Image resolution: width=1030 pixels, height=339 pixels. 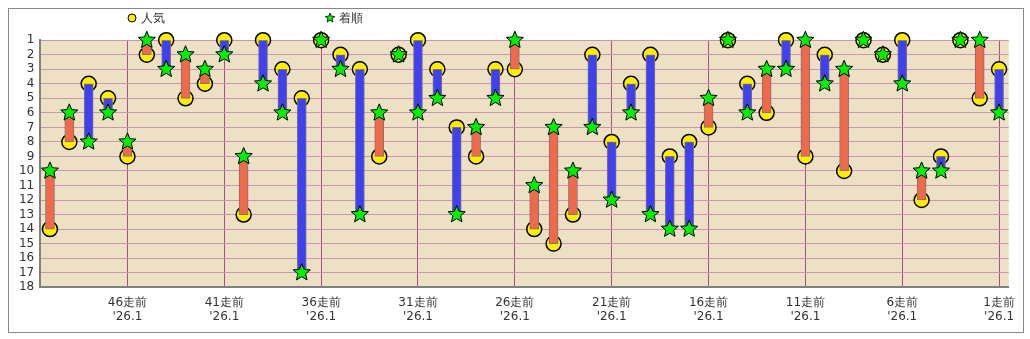 I want to click on x-tick-label: 6走前 '26.1, so click(x=902, y=308).